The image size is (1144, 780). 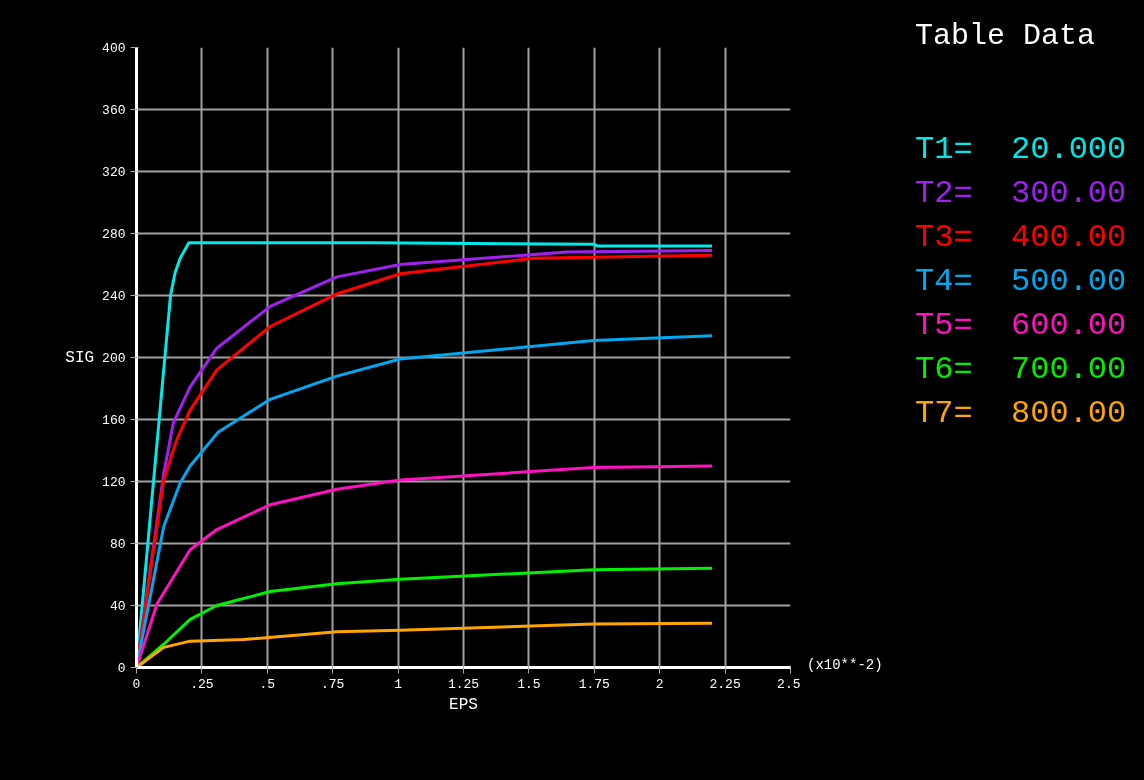 I want to click on x-tick-label: 2.5, so click(x=789, y=684).